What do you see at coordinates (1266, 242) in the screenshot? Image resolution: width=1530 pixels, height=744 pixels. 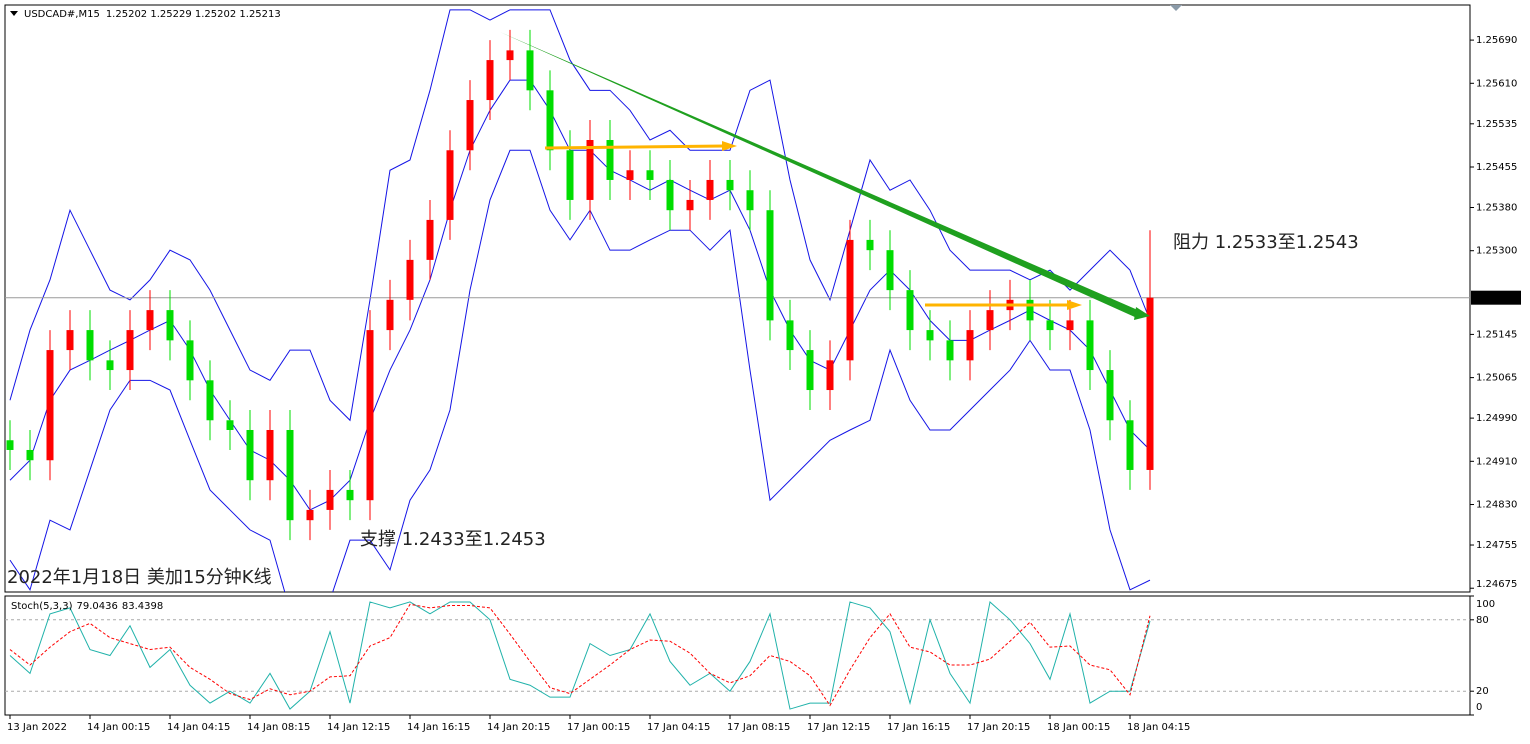 I see `resistance-note: 阻力 1.2533至1.2543` at bounding box center [1266, 242].